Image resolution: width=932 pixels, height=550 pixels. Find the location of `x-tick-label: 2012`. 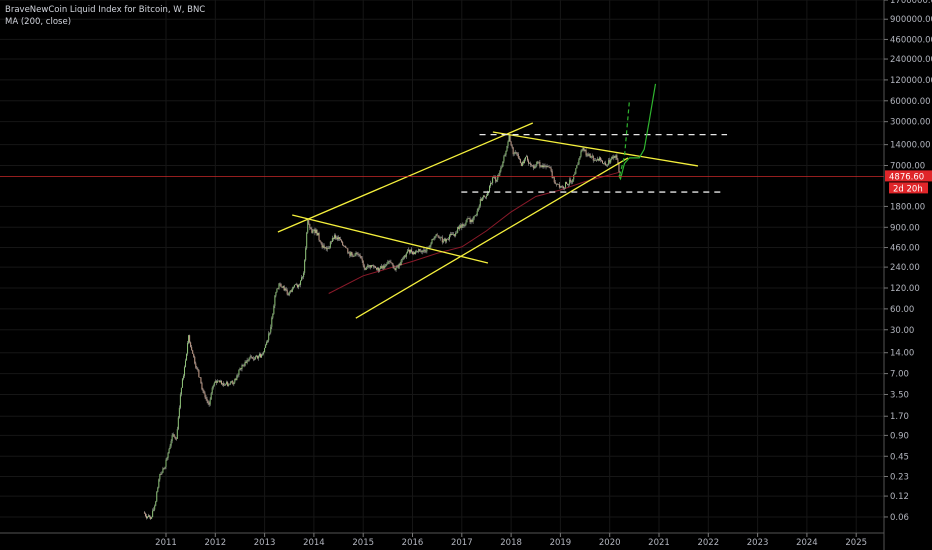

x-tick-label: 2012 is located at coordinates (215, 543).